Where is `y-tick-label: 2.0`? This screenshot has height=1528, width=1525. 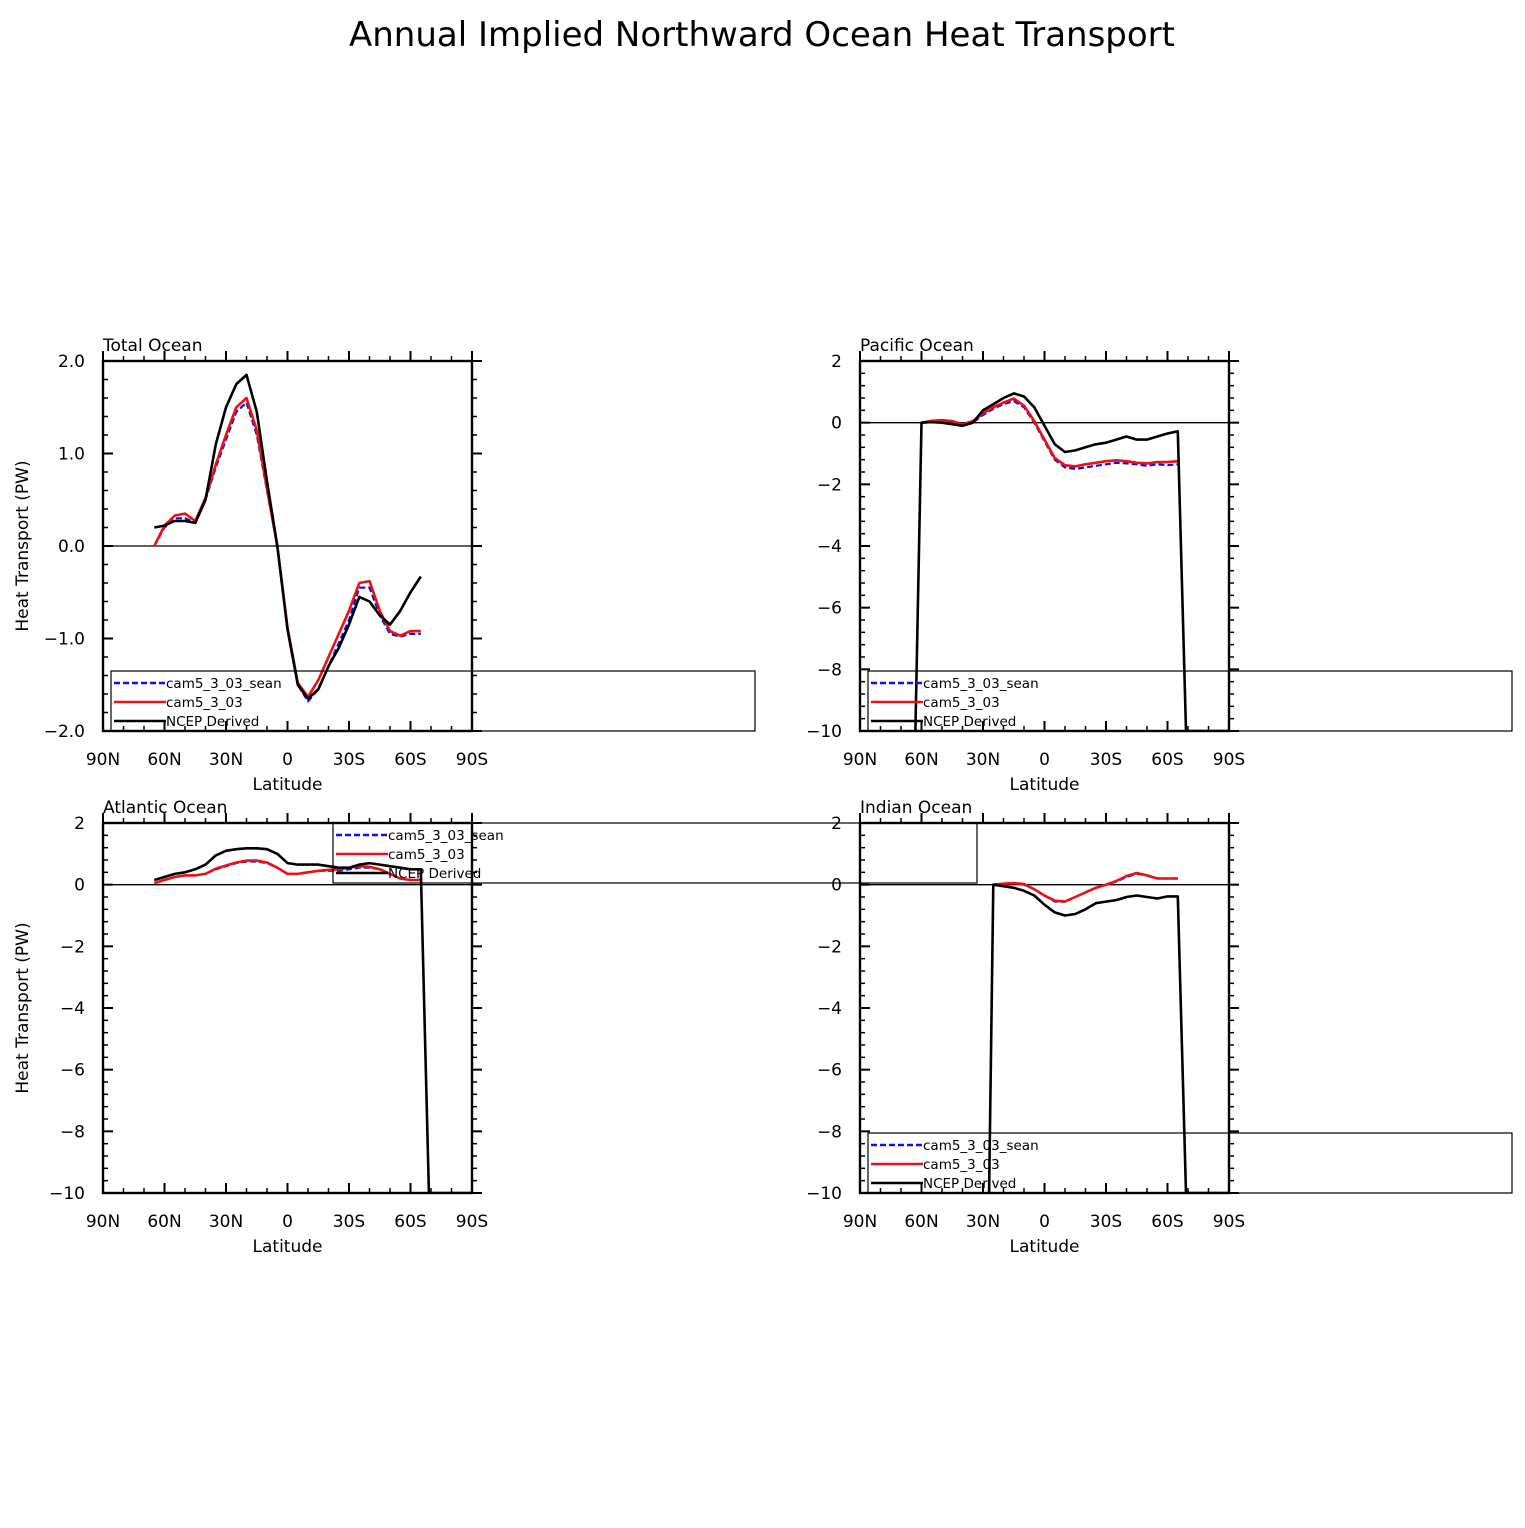 y-tick-label: 2.0 is located at coordinates (71, 362).